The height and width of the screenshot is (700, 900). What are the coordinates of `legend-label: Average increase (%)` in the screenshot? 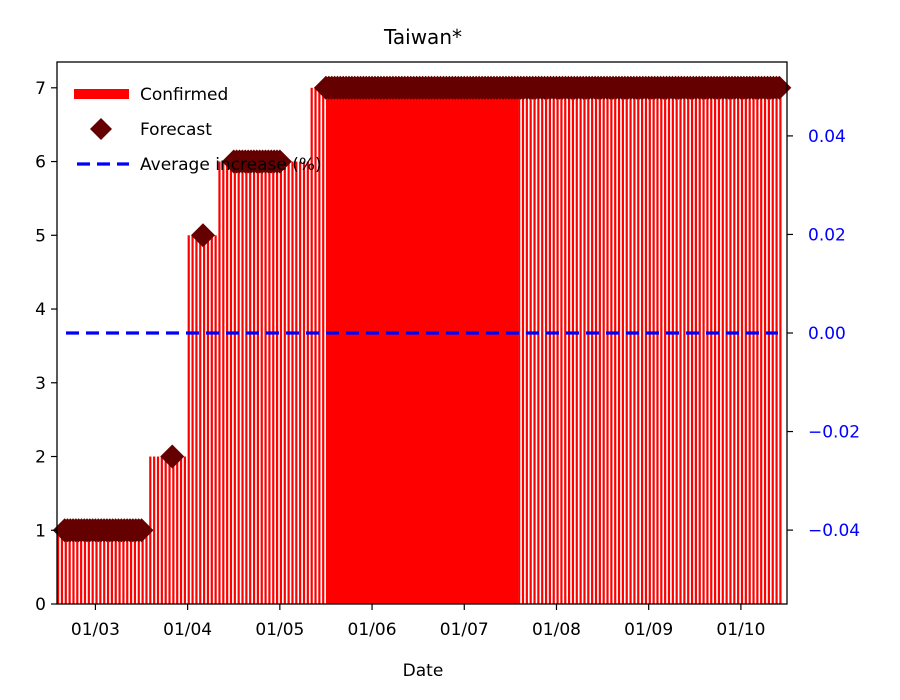 It's located at (231, 165).